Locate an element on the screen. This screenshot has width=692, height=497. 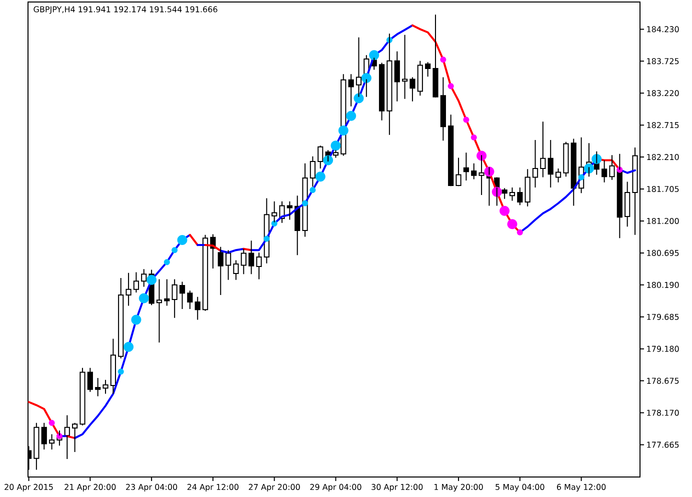
y-tick-label: 182.715 is located at coordinates (663, 125).